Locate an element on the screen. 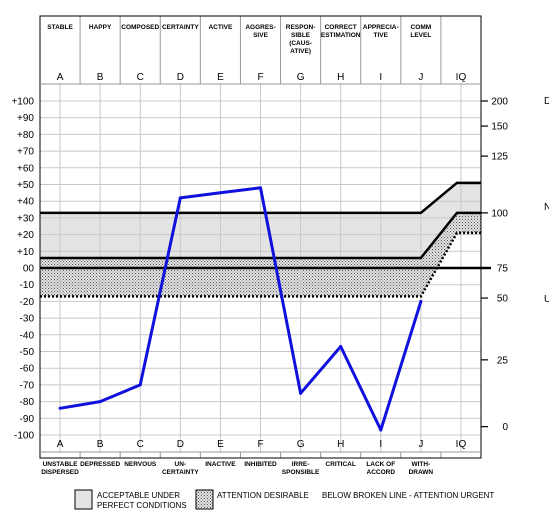  y-tick-label: +30 is located at coordinates (25, 218).